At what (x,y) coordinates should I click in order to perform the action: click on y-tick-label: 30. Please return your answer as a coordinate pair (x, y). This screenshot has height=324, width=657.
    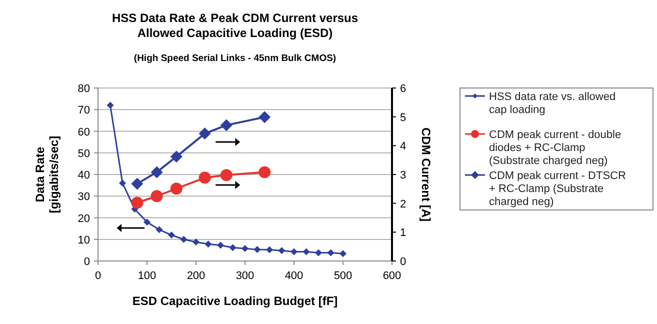
    Looking at the image, I should click on (84, 197).